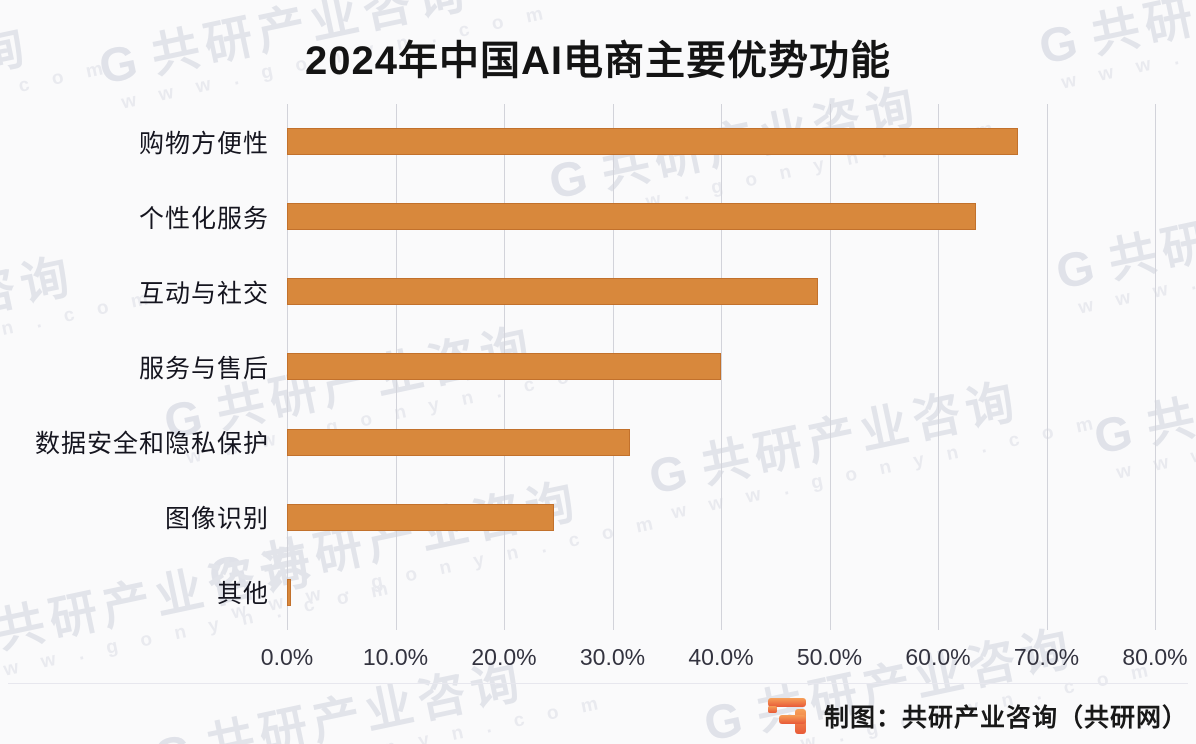 This screenshot has height=744, width=1196. What do you see at coordinates (151, 444) in the screenshot?
I see `category-label: 数据安全和隐私保护` at bounding box center [151, 444].